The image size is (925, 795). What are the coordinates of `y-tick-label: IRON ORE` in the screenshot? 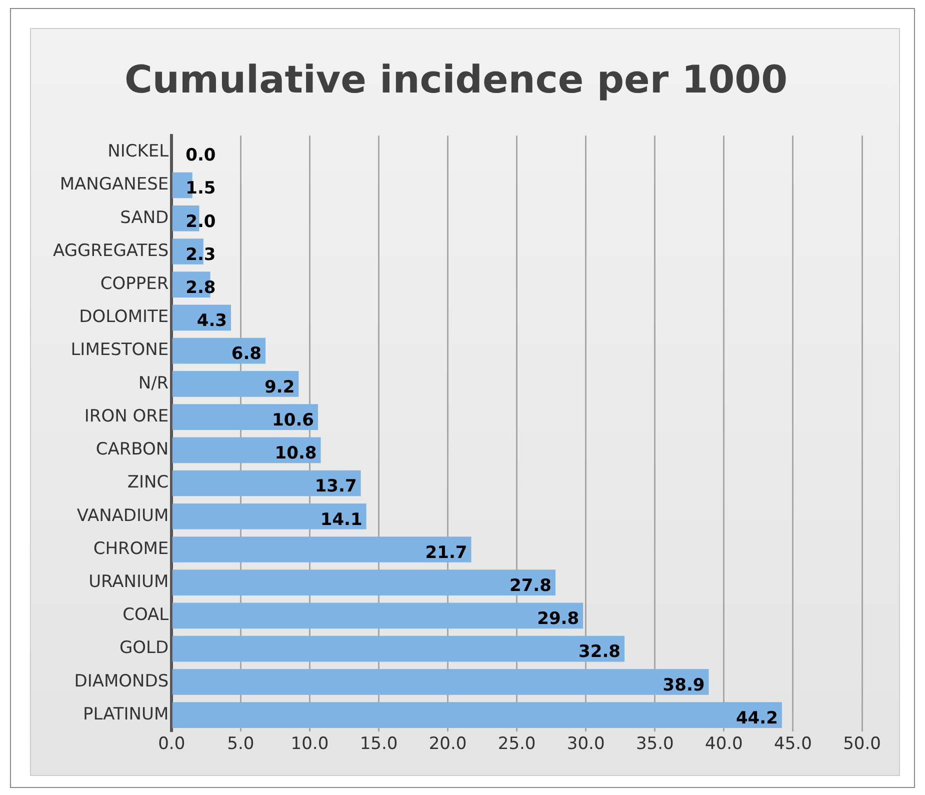 It's located at (126, 416).